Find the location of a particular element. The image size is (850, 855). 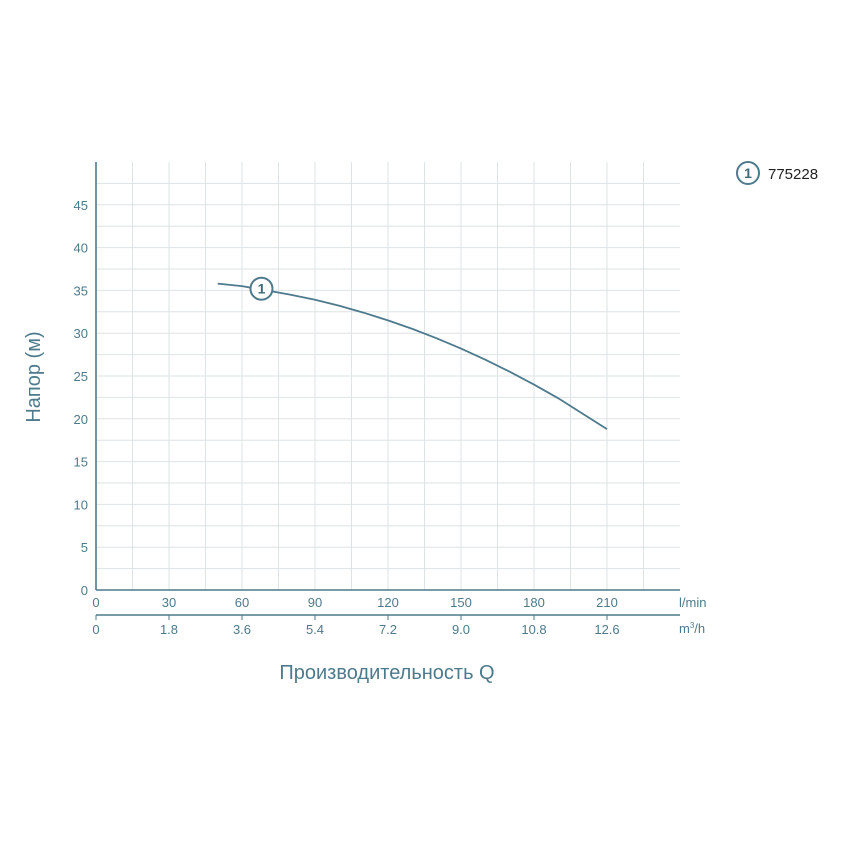

legend-marker-label: 1 is located at coordinates (748, 173).